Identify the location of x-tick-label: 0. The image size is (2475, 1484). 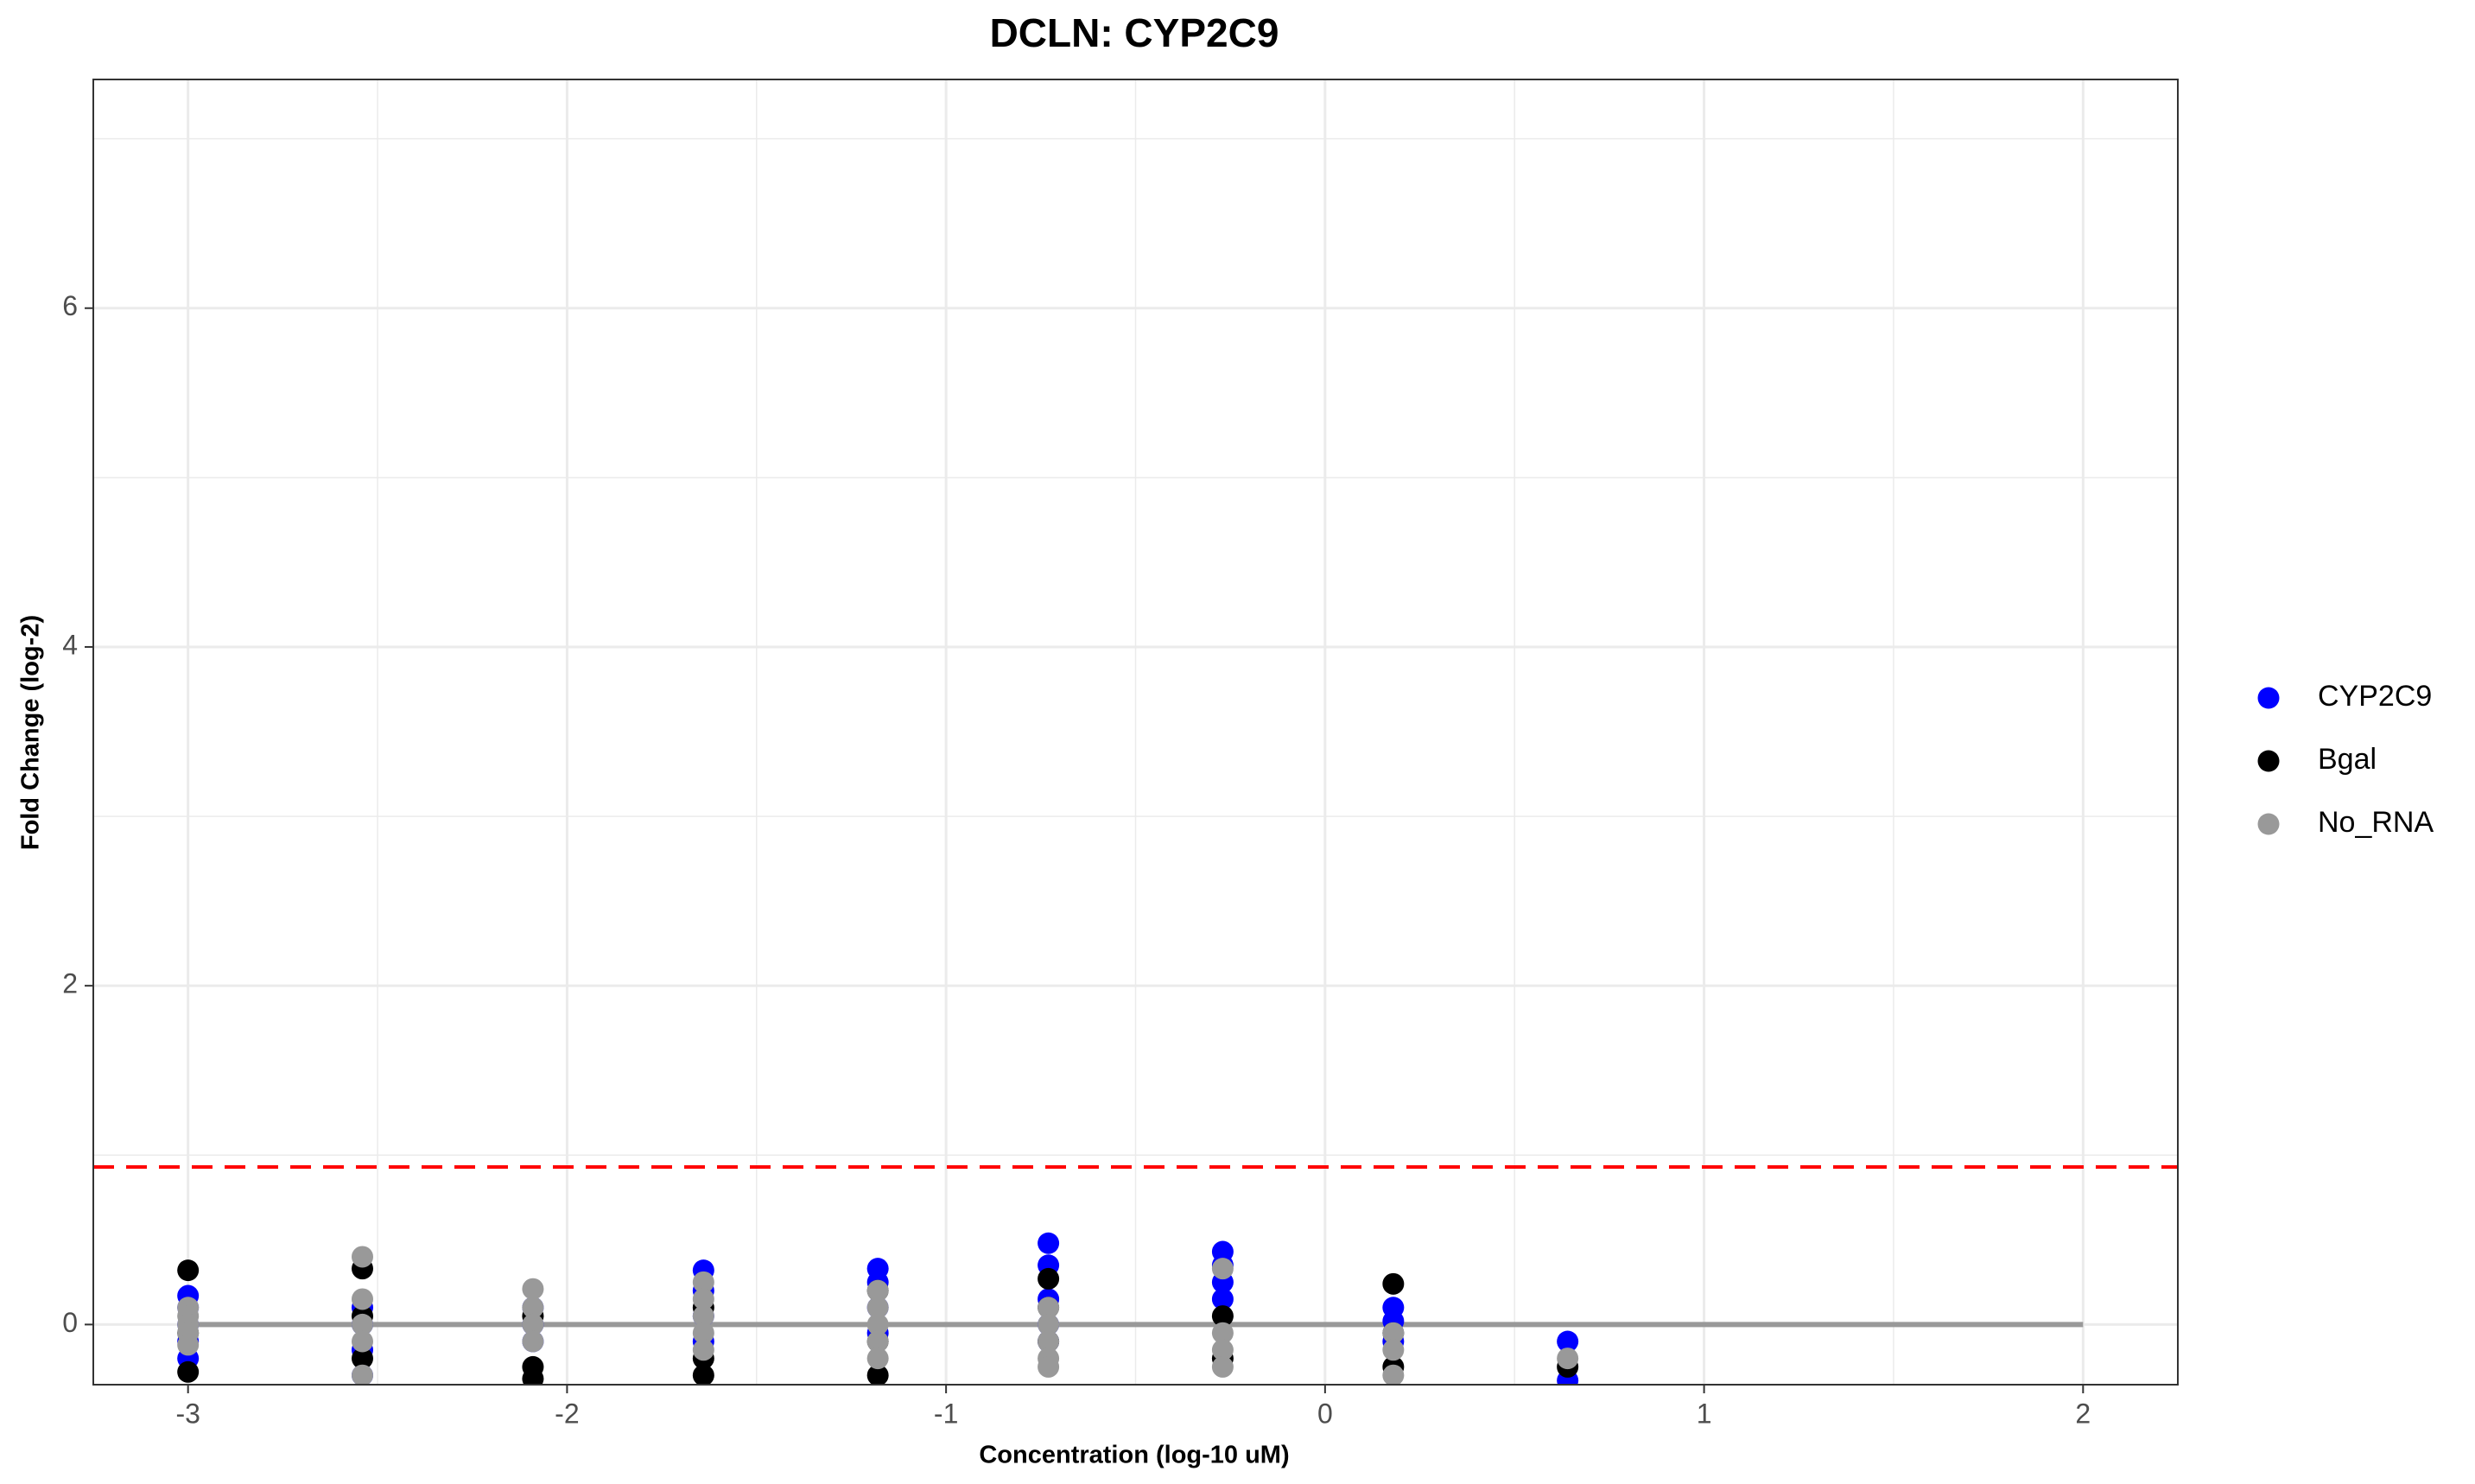
(1325, 1413).